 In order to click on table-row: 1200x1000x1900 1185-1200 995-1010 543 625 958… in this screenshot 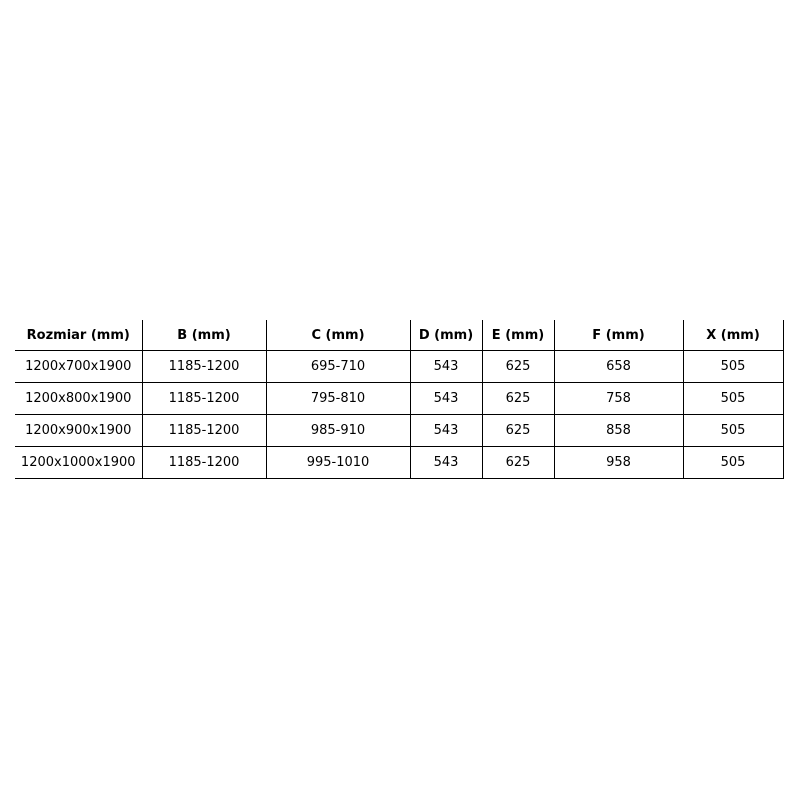, I will do `click(399, 462)`.